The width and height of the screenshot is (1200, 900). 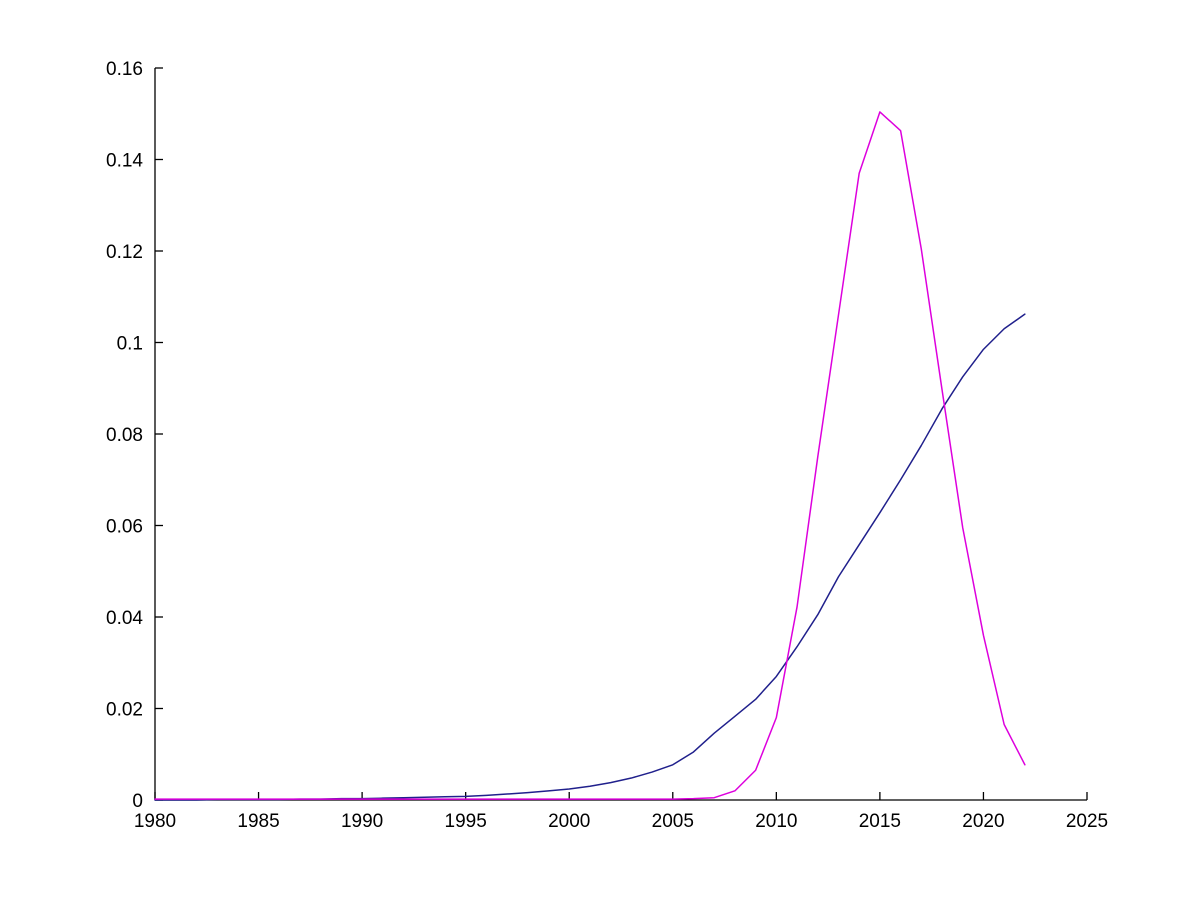 I want to click on y-tick-label: 0.14, so click(x=124, y=161).